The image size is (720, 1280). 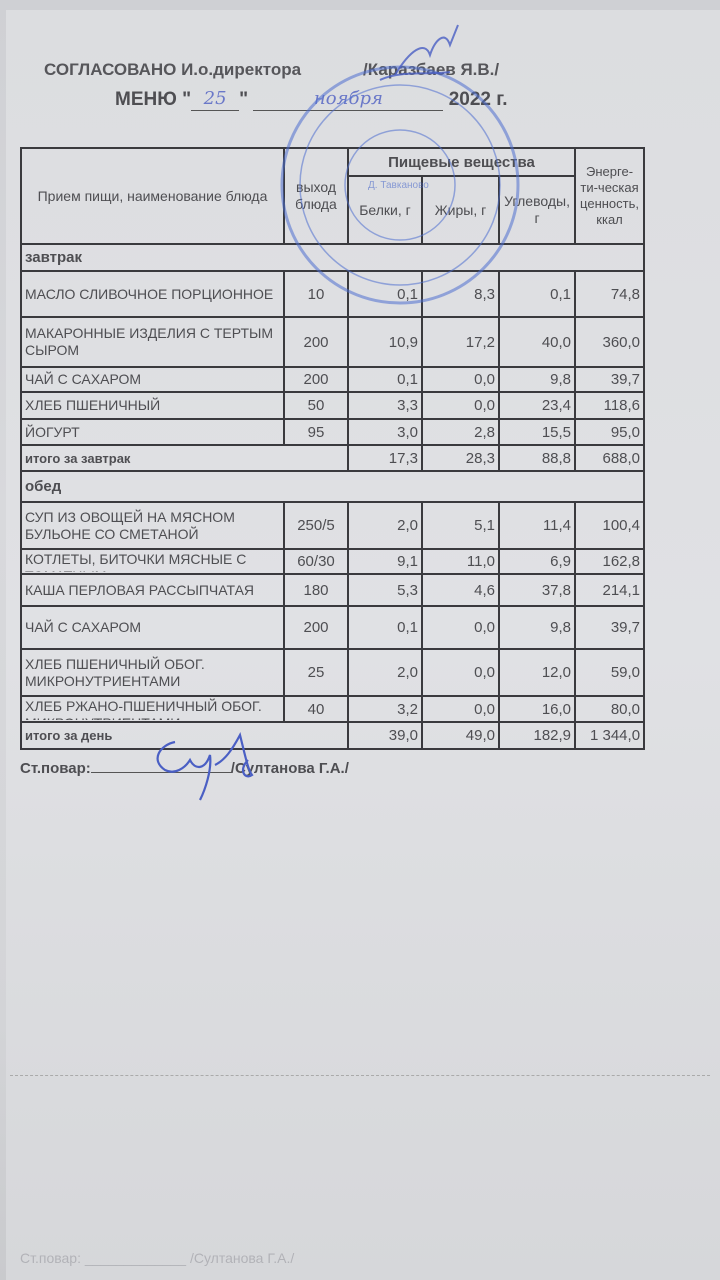 I want to click on dish-energy: 59,0, so click(x=610, y=672).